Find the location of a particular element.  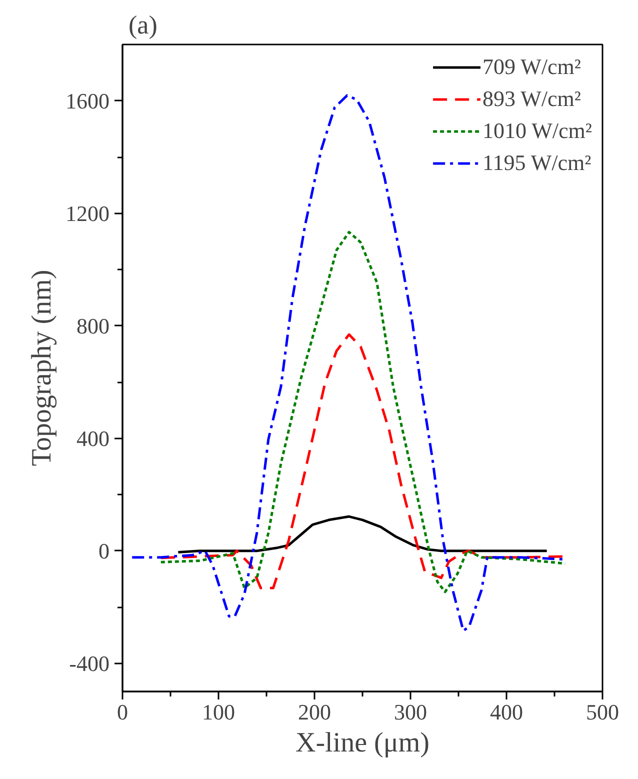

x-tick-label: 400 is located at coordinates (506, 712).